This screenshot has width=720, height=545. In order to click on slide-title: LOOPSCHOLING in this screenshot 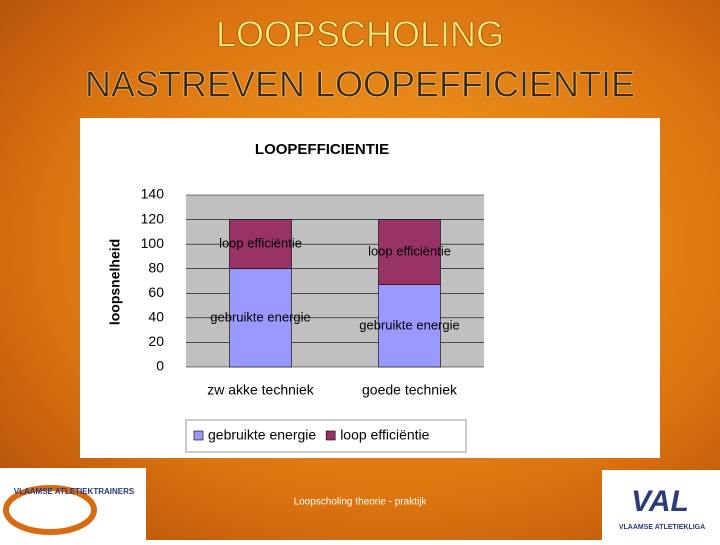, I will do `click(360, 34)`.